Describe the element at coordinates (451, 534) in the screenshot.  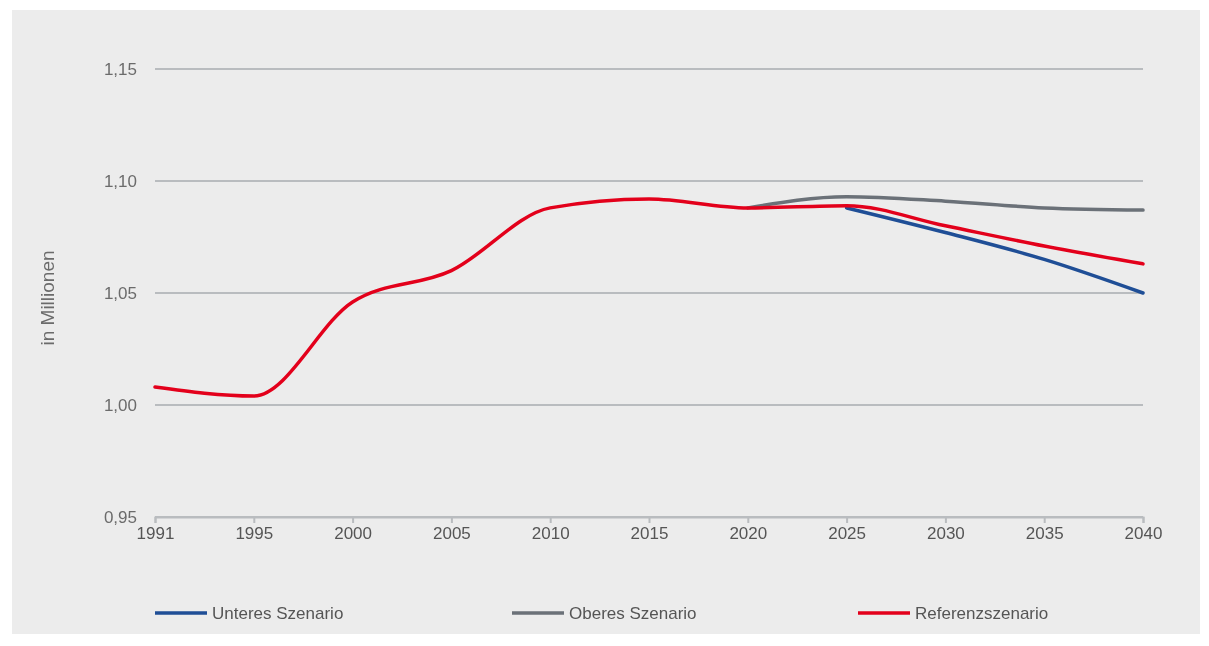
I see `x-tick-label: 2005` at that location.